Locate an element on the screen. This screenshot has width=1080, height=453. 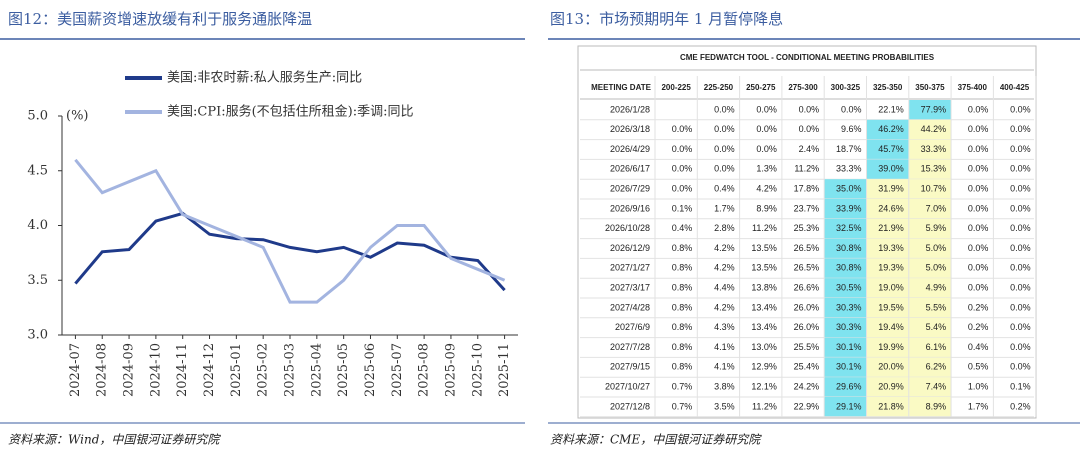
cell: 6.1% is located at coordinates (936, 347).